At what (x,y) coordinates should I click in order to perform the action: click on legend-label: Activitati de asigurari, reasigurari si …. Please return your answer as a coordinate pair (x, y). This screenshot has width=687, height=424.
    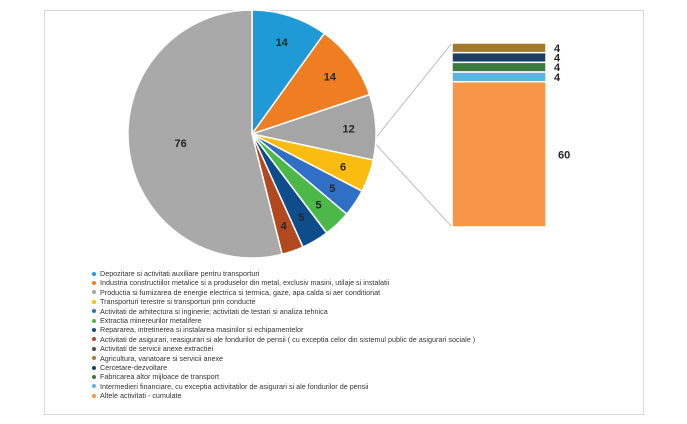
    Looking at the image, I should click on (288, 339).